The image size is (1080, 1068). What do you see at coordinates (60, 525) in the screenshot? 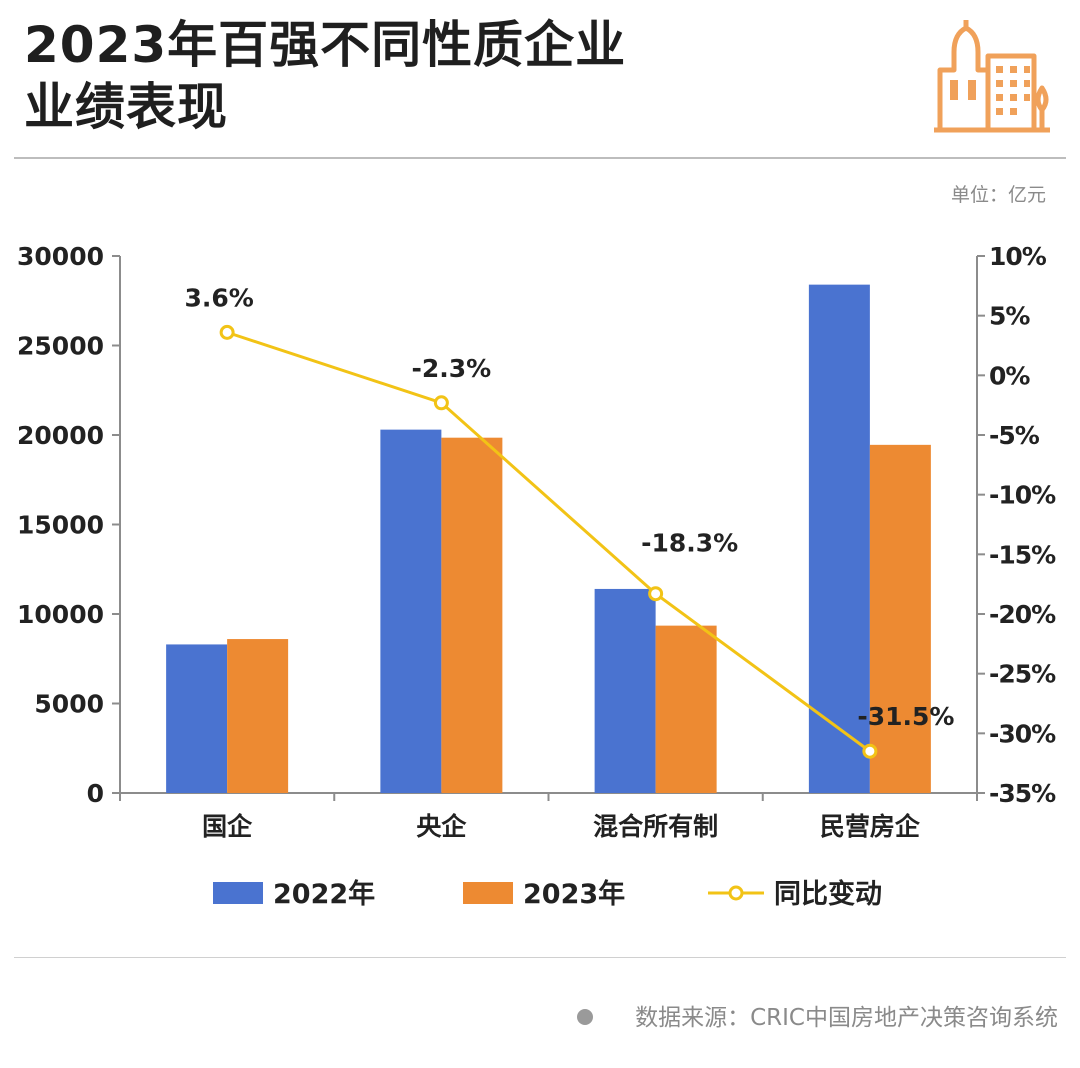
I see `y-left-tick-label: 15000` at bounding box center [60, 525].